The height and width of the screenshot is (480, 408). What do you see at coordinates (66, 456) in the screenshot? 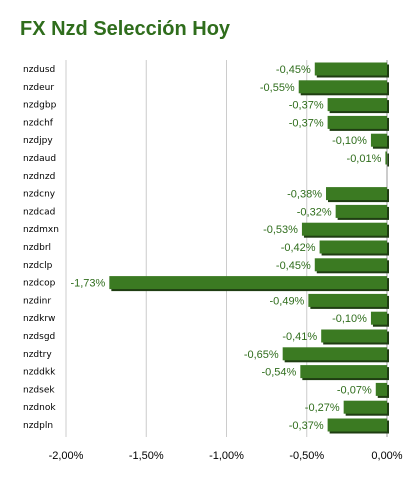
I see `x-tick-label: -2,00%` at bounding box center [66, 456].